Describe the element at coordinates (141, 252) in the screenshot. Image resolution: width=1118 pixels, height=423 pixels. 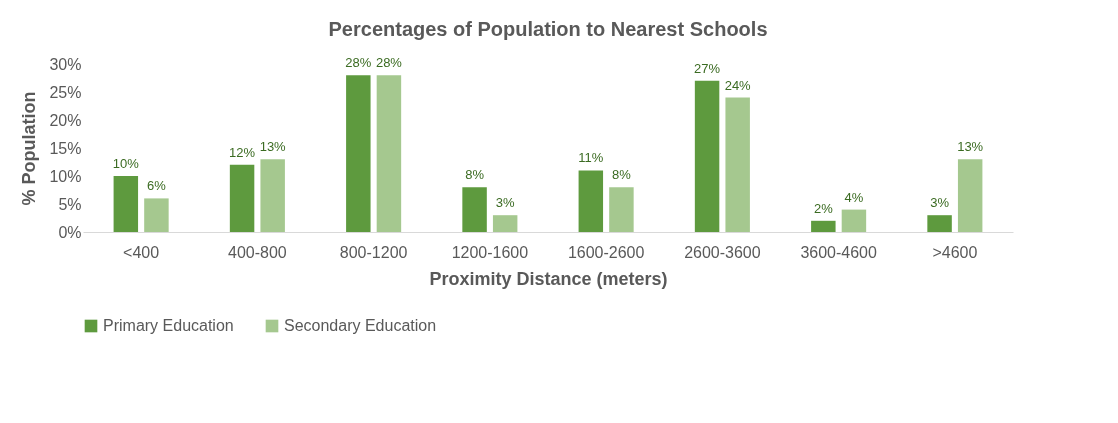
I see `x-tick-label: <400` at that location.